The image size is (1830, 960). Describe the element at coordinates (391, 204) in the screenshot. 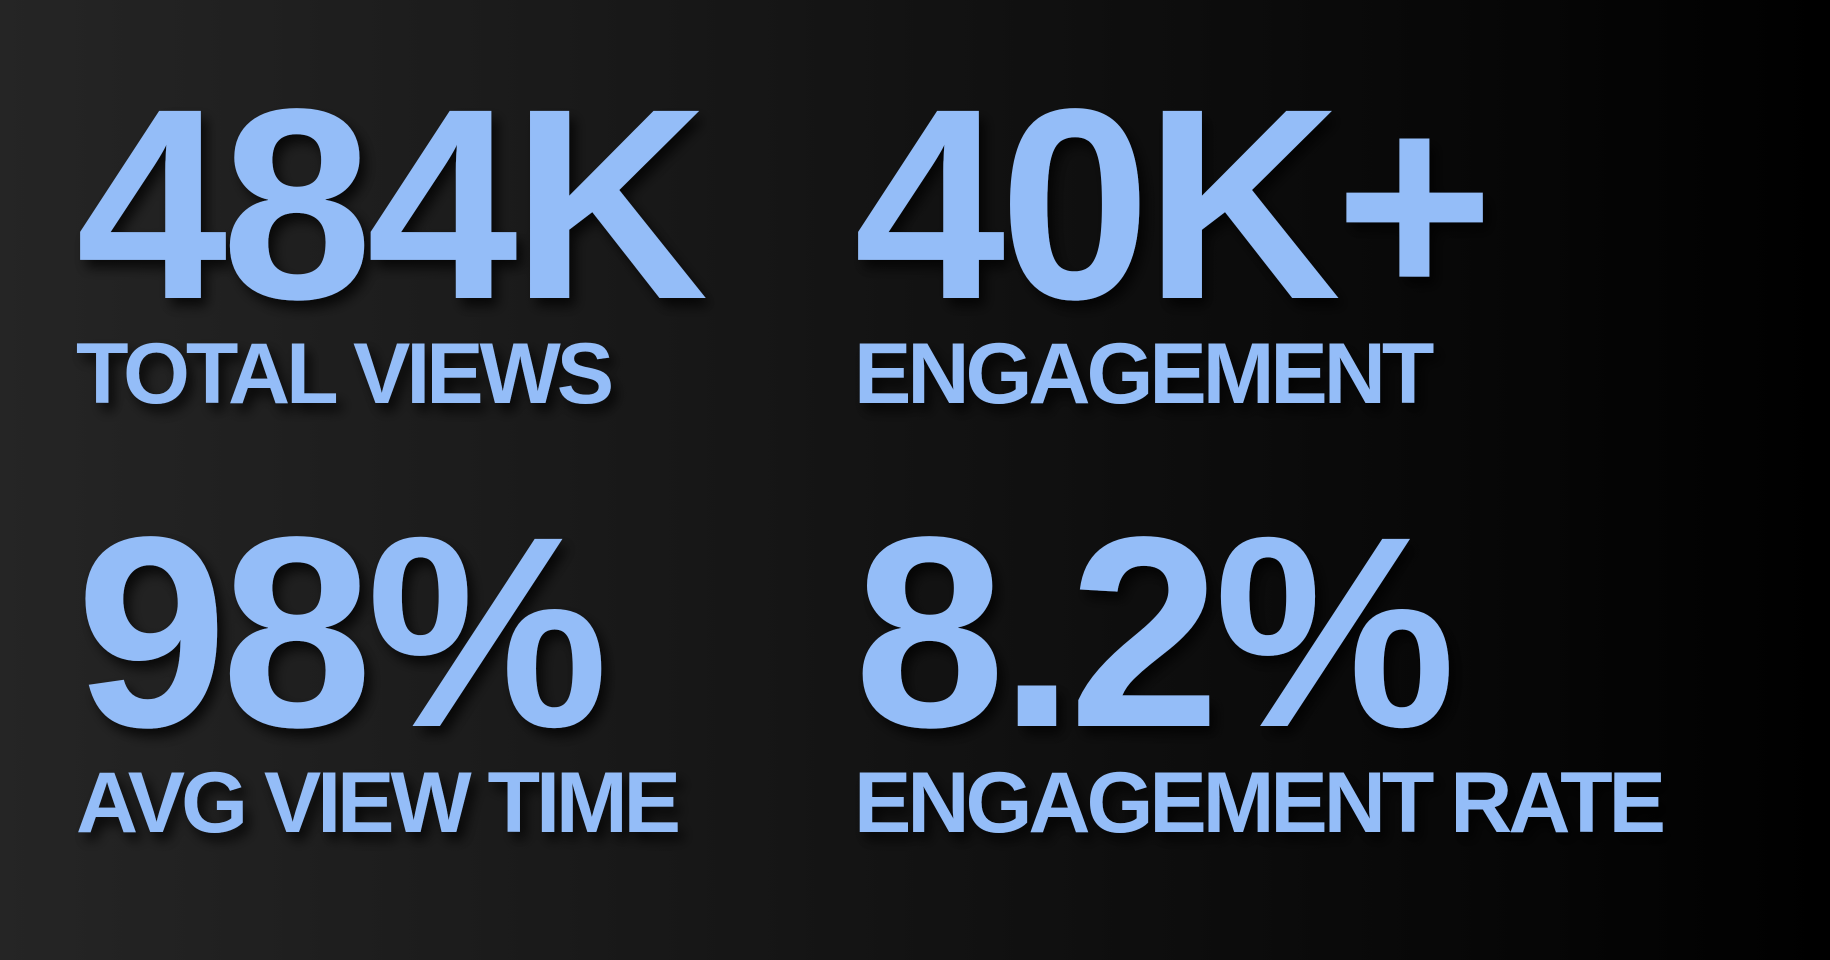

I see `stat-value: 484K` at that location.